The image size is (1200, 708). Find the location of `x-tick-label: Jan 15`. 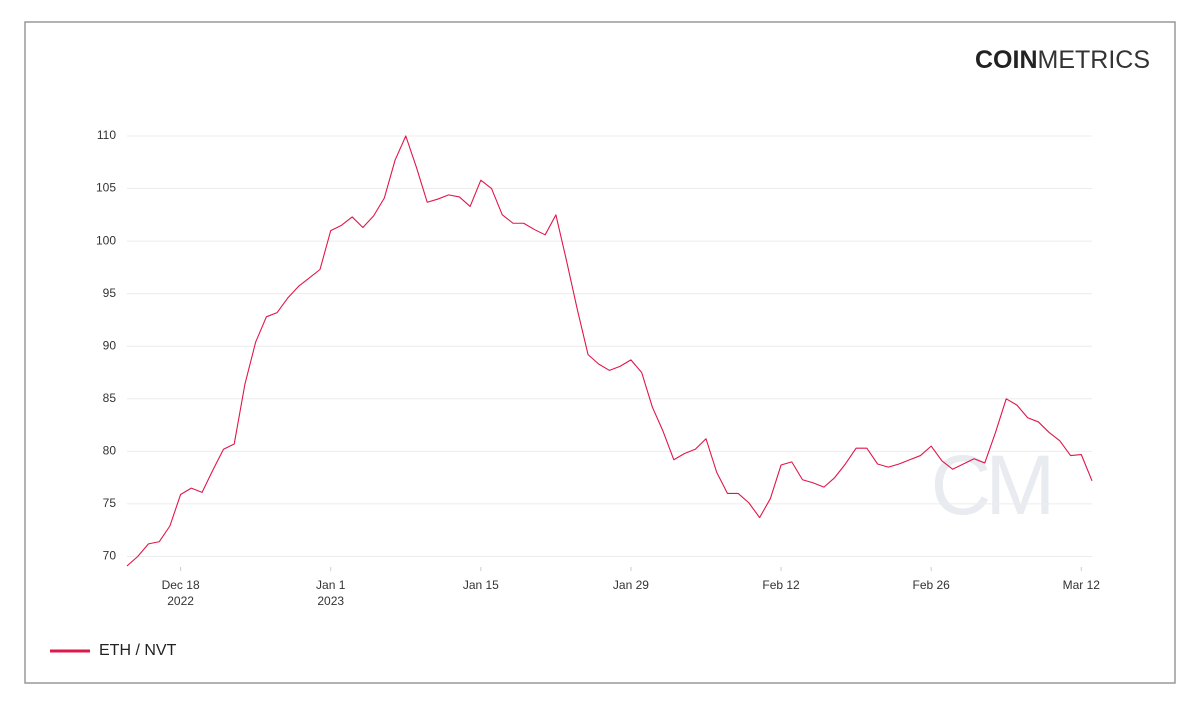

x-tick-label: Jan 15 is located at coordinates (481, 585).